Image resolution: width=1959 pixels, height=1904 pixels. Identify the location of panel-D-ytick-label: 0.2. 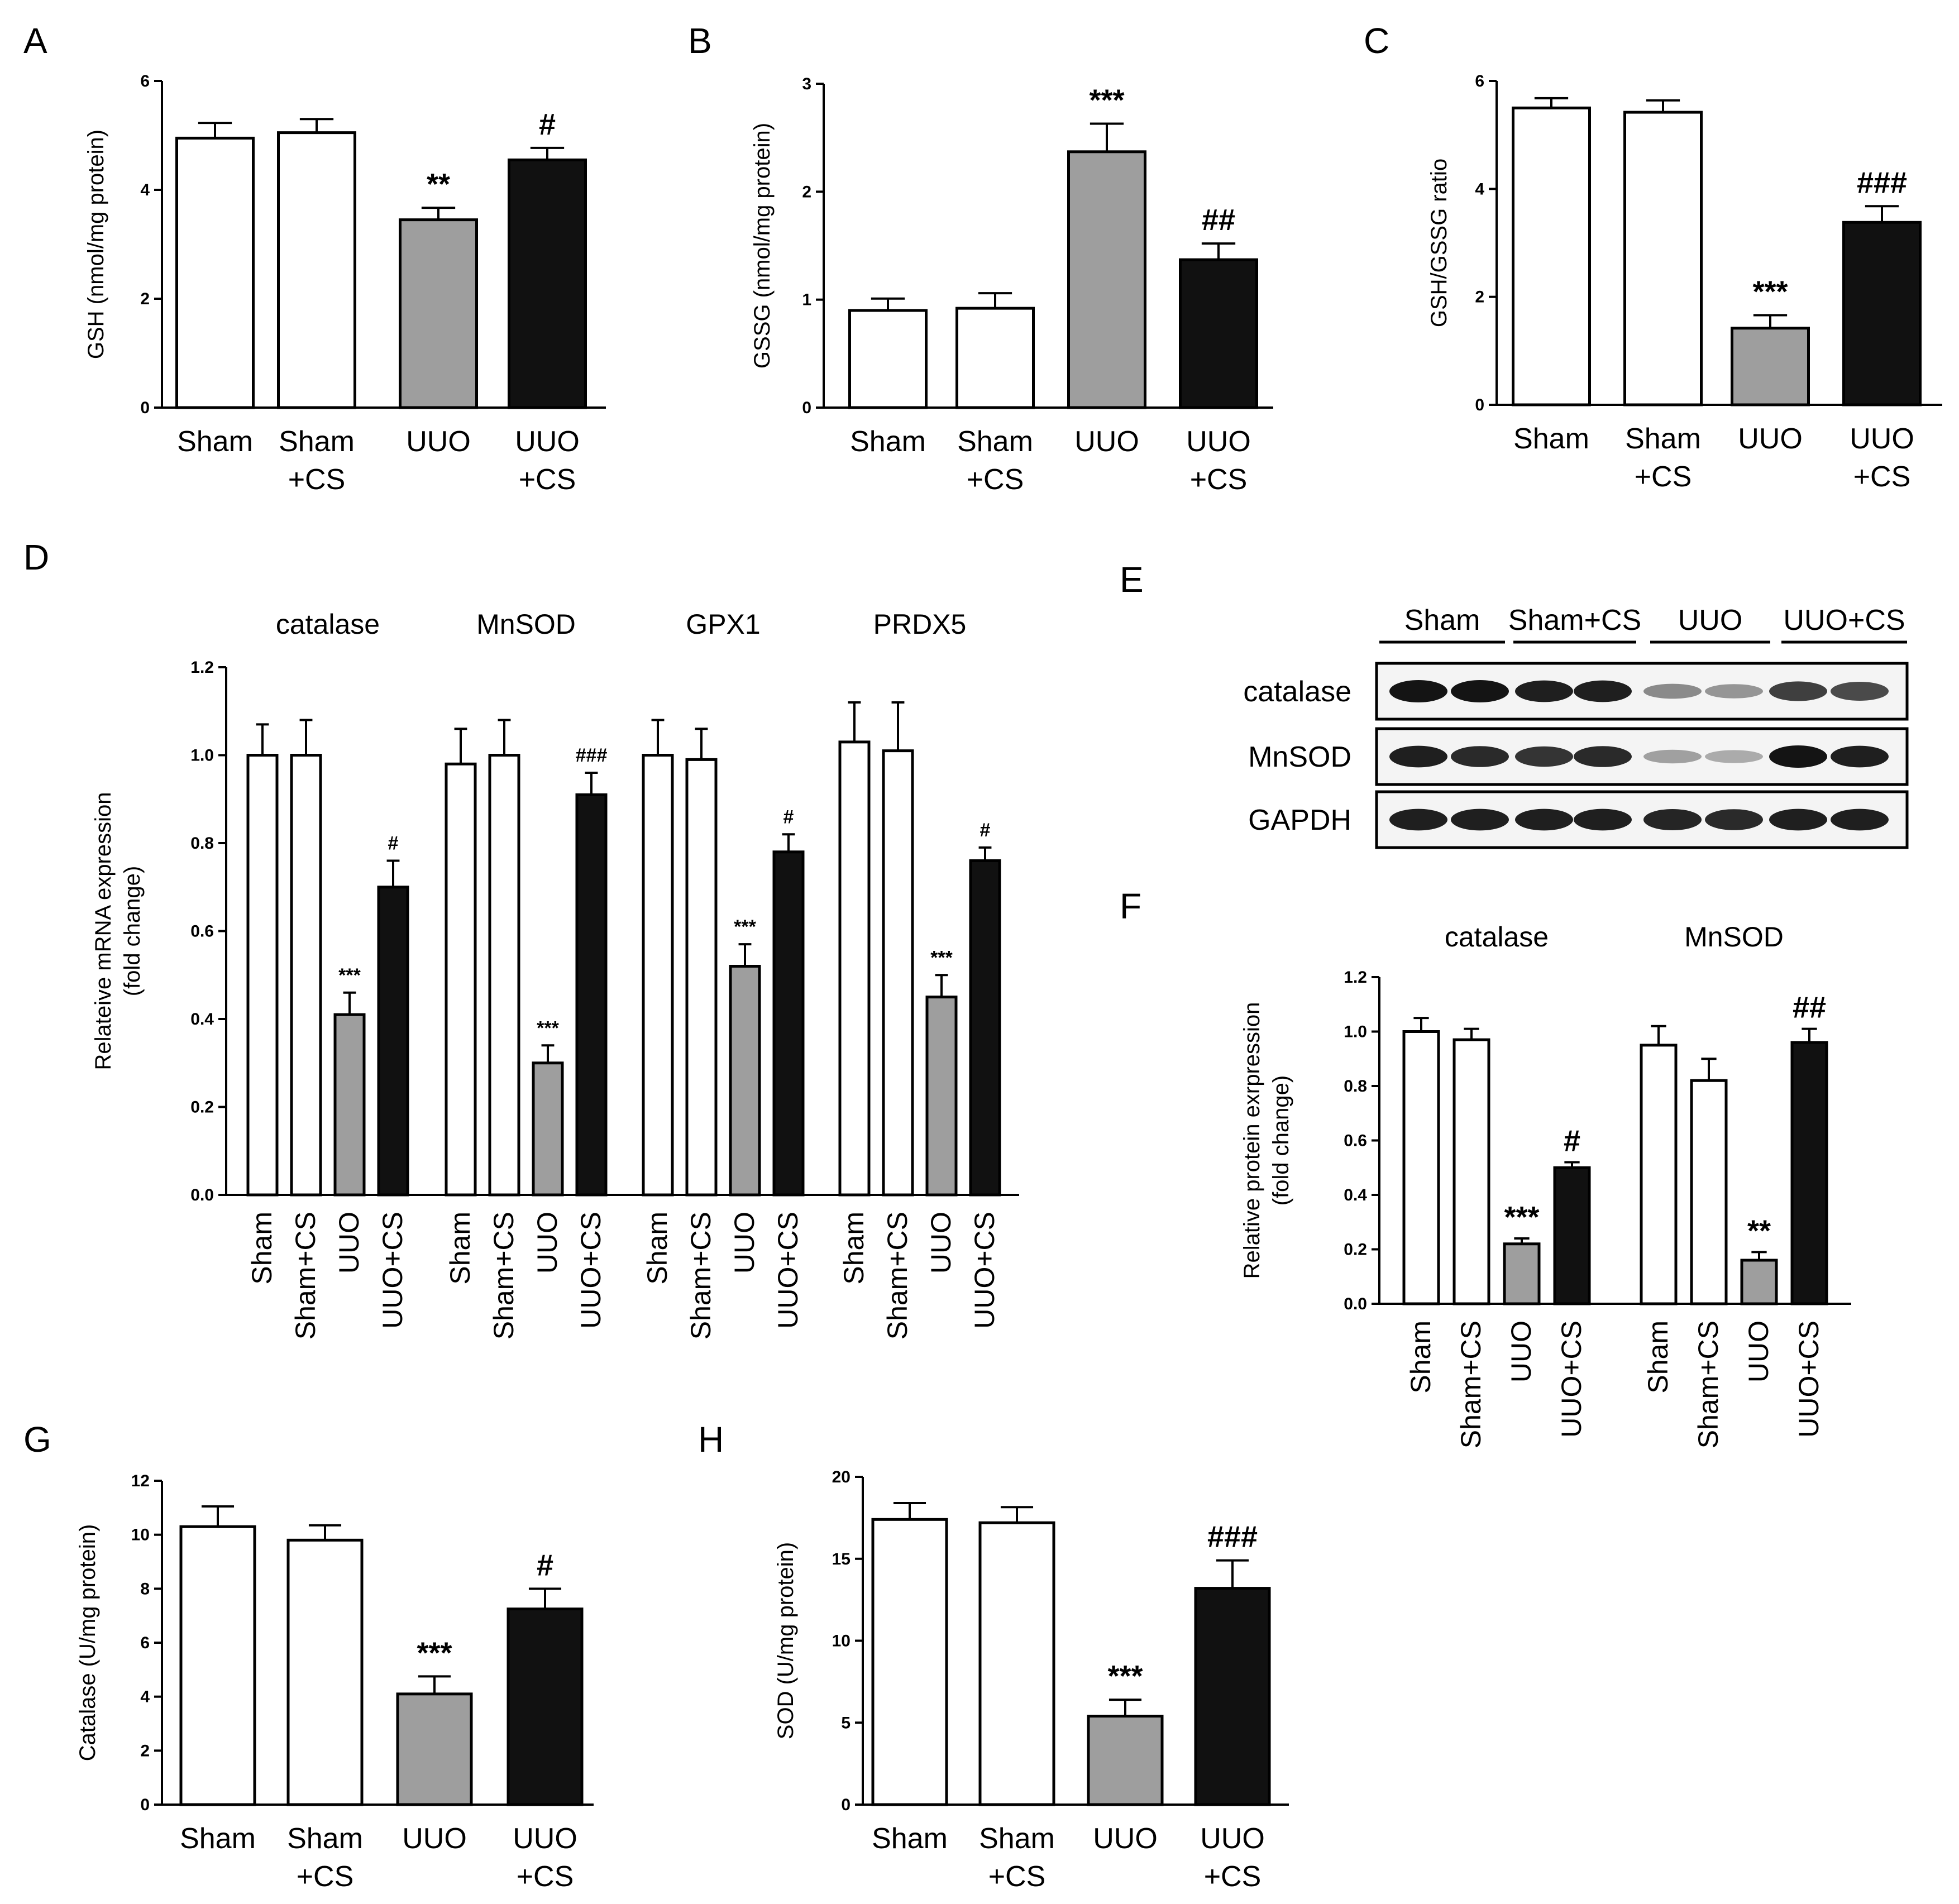
(202, 1107).